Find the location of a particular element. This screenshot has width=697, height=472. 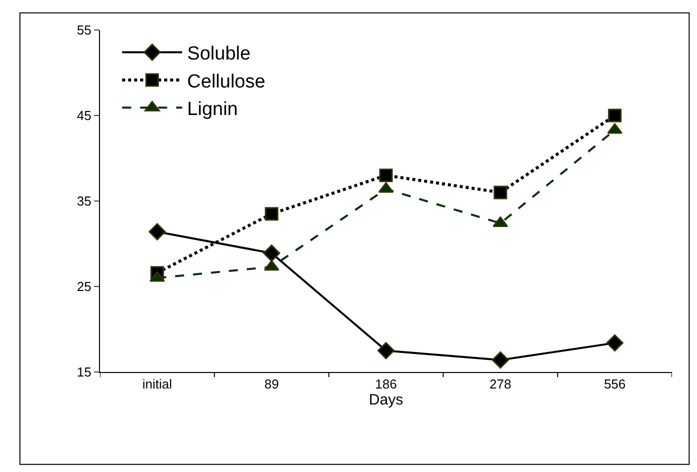

y-tick-label: 55 is located at coordinates (84, 30).